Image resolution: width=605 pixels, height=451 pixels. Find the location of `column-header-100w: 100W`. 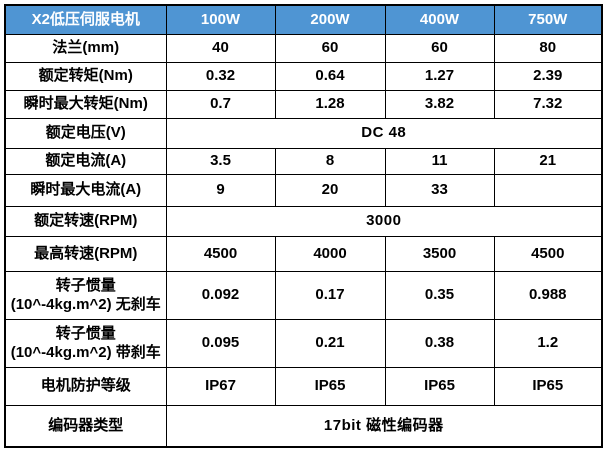

column-header-100w: 100W is located at coordinates (220, 19).